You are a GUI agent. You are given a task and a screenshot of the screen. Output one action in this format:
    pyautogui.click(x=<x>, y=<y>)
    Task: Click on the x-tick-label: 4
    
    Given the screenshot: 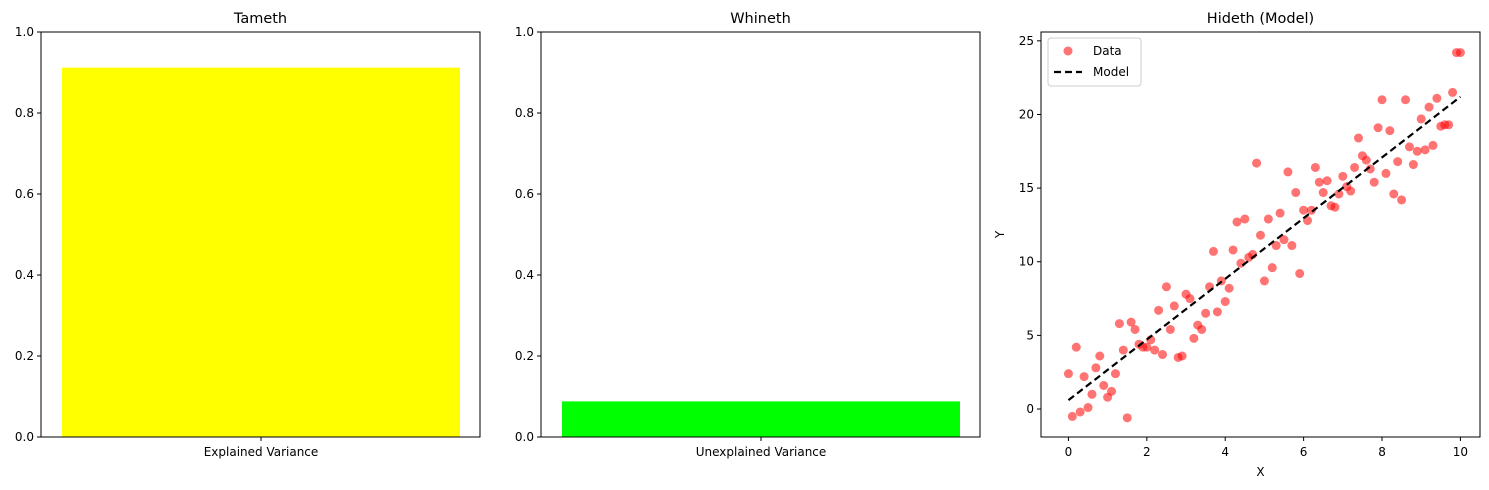 What is the action you would take?
    pyautogui.click(x=1225, y=452)
    